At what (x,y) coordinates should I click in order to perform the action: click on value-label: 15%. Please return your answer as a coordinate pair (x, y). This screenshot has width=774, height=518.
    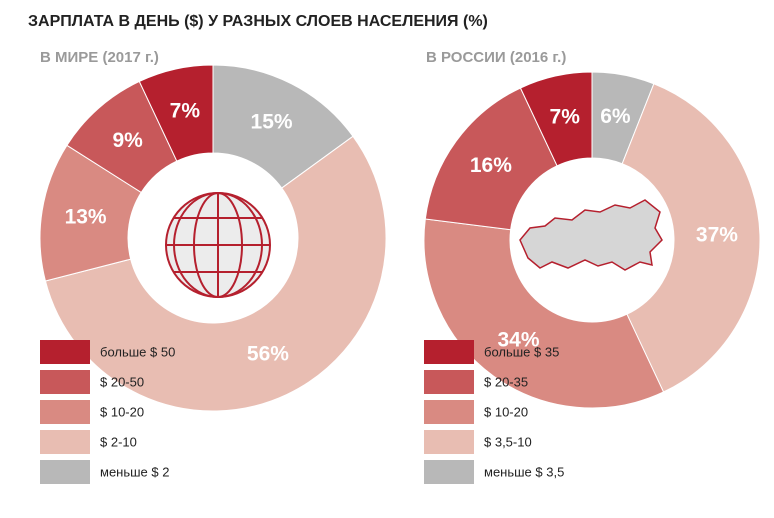
    Looking at the image, I should click on (272, 122).